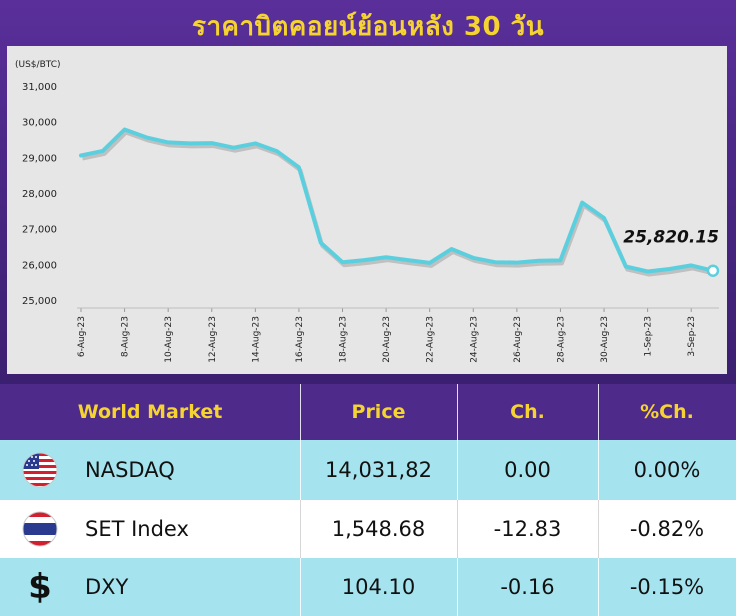  What do you see at coordinates (40, 529) in the screenshot?
I see `thai-flag-icon` at bounding box center [40, 529].